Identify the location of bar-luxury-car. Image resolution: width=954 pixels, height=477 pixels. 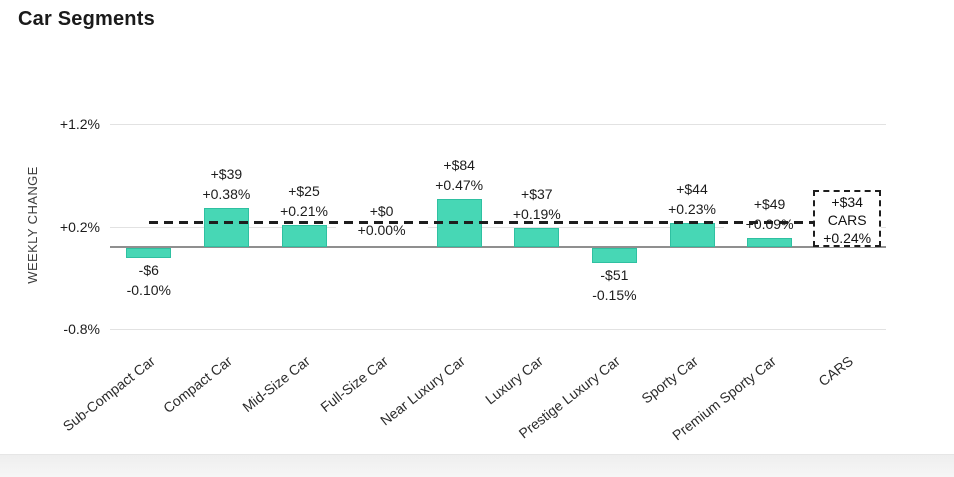
(537, 237).